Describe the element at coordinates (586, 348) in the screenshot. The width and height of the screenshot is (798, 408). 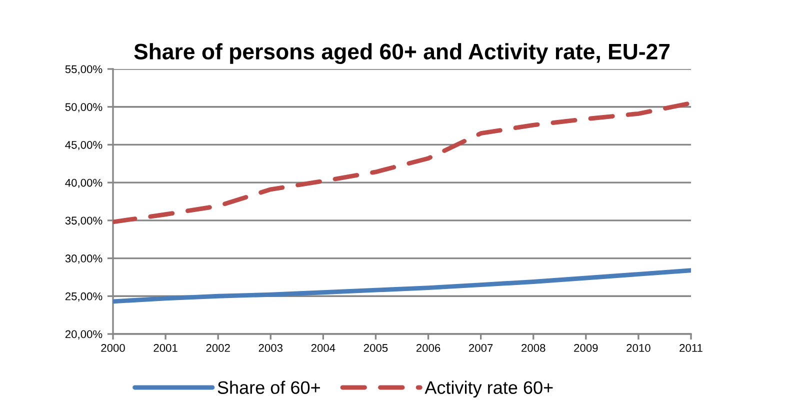
I see `x-tick-label: 2009` at that location.